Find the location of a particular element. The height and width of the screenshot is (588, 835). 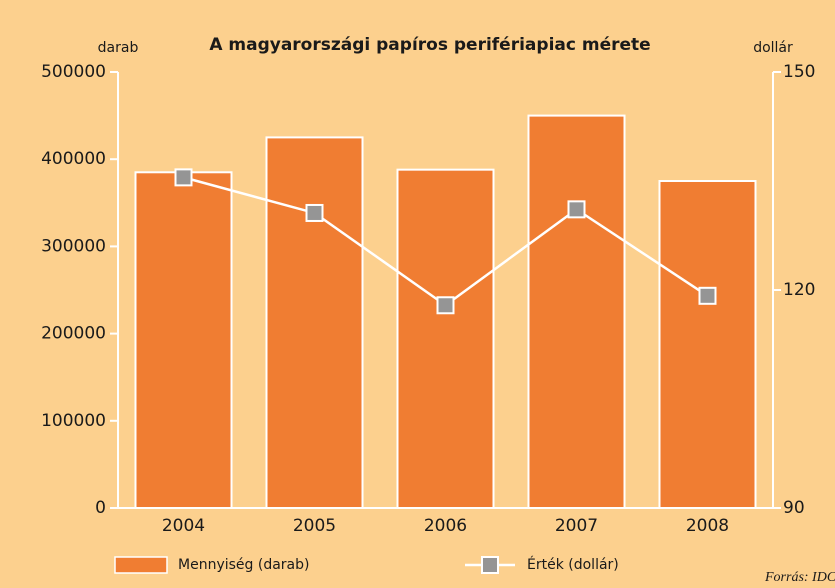

y-tick-label: 300000 is located at coordinates (73, 246).